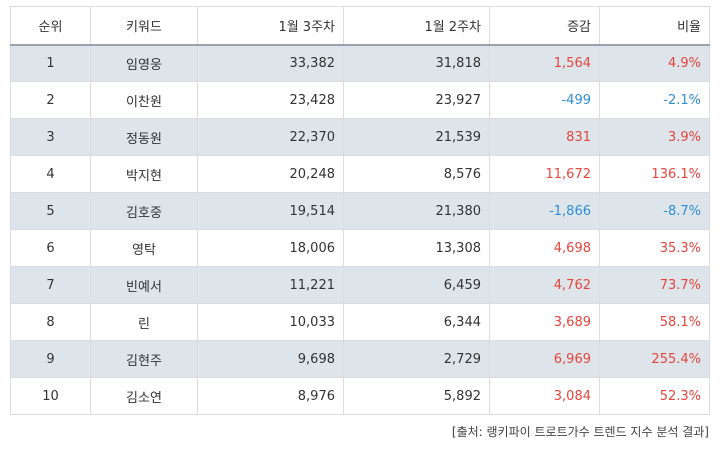 The image size is (721, 457). What do you see at coordinates (50, 100) in the screenshot?
I see `cell-rank: 2` at bounding box center [50, 100].